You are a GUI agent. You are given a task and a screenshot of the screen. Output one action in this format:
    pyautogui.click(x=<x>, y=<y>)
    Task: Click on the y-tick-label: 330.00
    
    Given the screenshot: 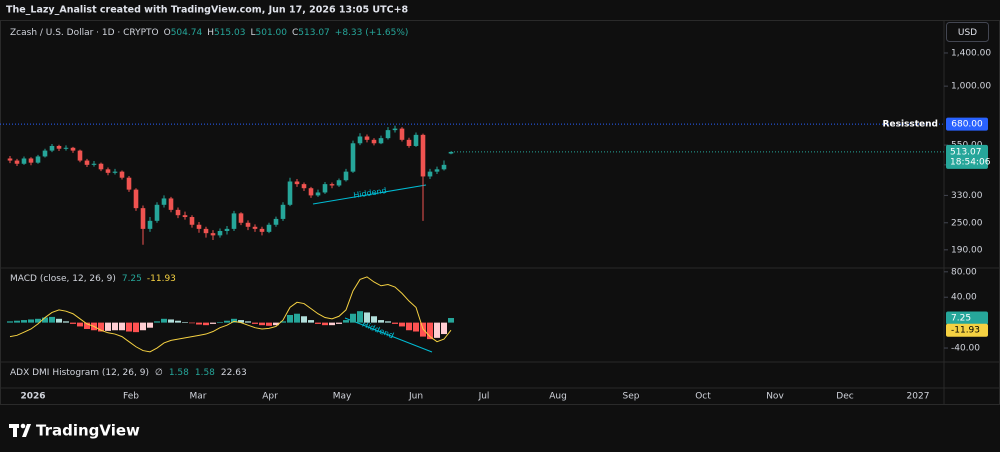 What is the action you would take?
    pyautogui.click(x=967, y=196)
    